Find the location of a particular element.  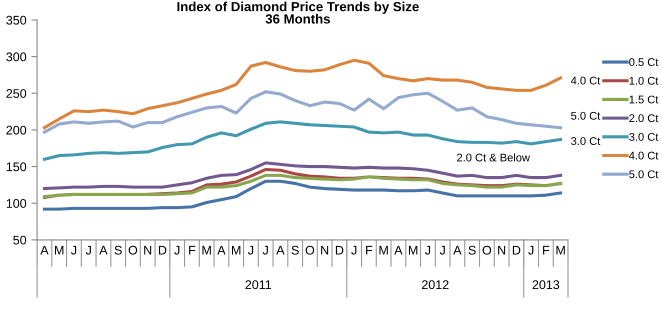

legend-label: 1.5 Ct is located at coordinates (644, 100).